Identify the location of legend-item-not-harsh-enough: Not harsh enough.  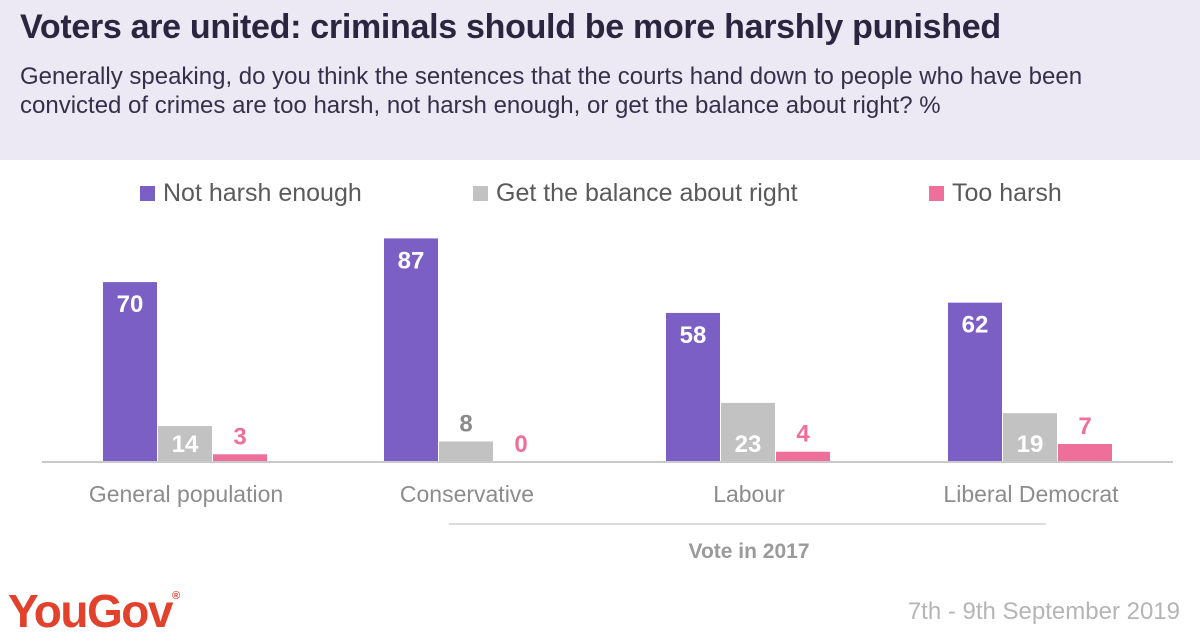
(251, 193).